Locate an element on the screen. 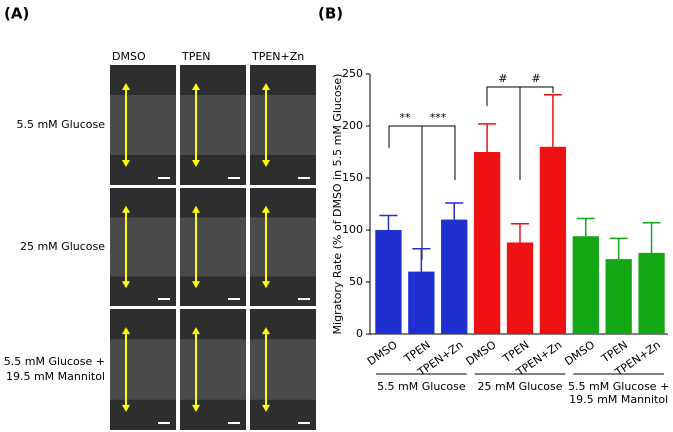 The height and width of the screenshot is (432, 673). group-label: 5.5 mM Glucose is located at coordinates (421, 386).